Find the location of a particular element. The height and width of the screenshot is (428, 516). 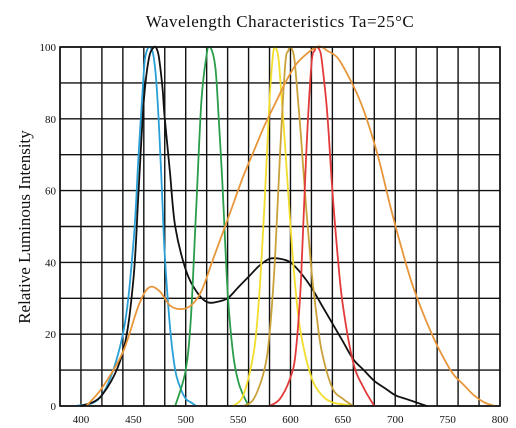

y-tick-label-1: 20 is located at coordinates (51, 335).